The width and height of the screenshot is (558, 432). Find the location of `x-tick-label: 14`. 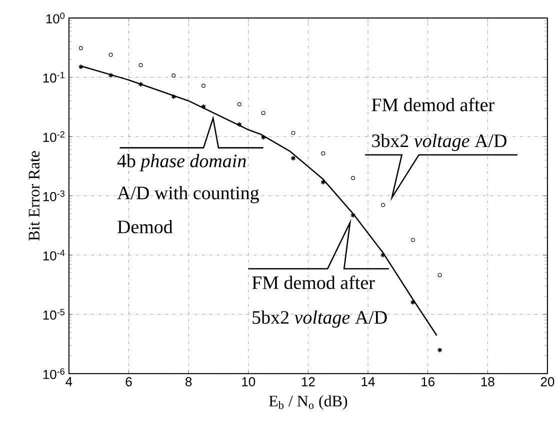

x-tick-label: 14 is located at coordinates (368, 381).